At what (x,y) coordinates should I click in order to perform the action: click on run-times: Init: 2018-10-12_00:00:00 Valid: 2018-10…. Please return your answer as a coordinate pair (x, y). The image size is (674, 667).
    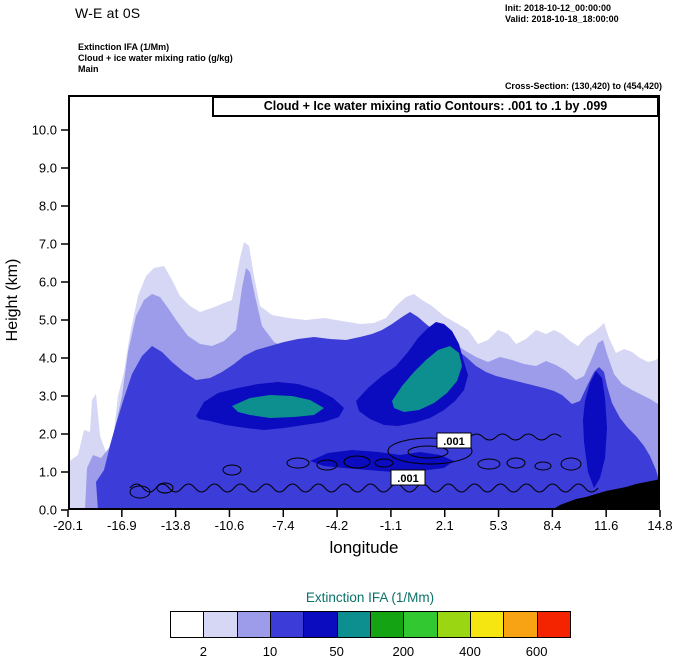
    Looking at the image, I should click on (562, 14).